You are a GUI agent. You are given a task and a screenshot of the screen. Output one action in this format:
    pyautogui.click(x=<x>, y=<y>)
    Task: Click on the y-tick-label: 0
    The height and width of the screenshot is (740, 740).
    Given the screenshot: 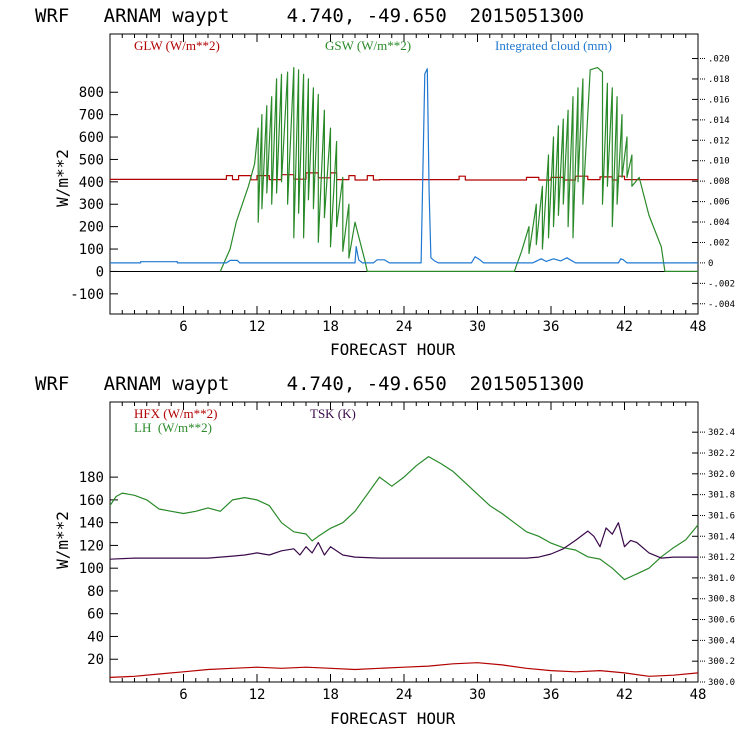 What is the action you would take?
    pyautogui.click(x=100, y=272)
    